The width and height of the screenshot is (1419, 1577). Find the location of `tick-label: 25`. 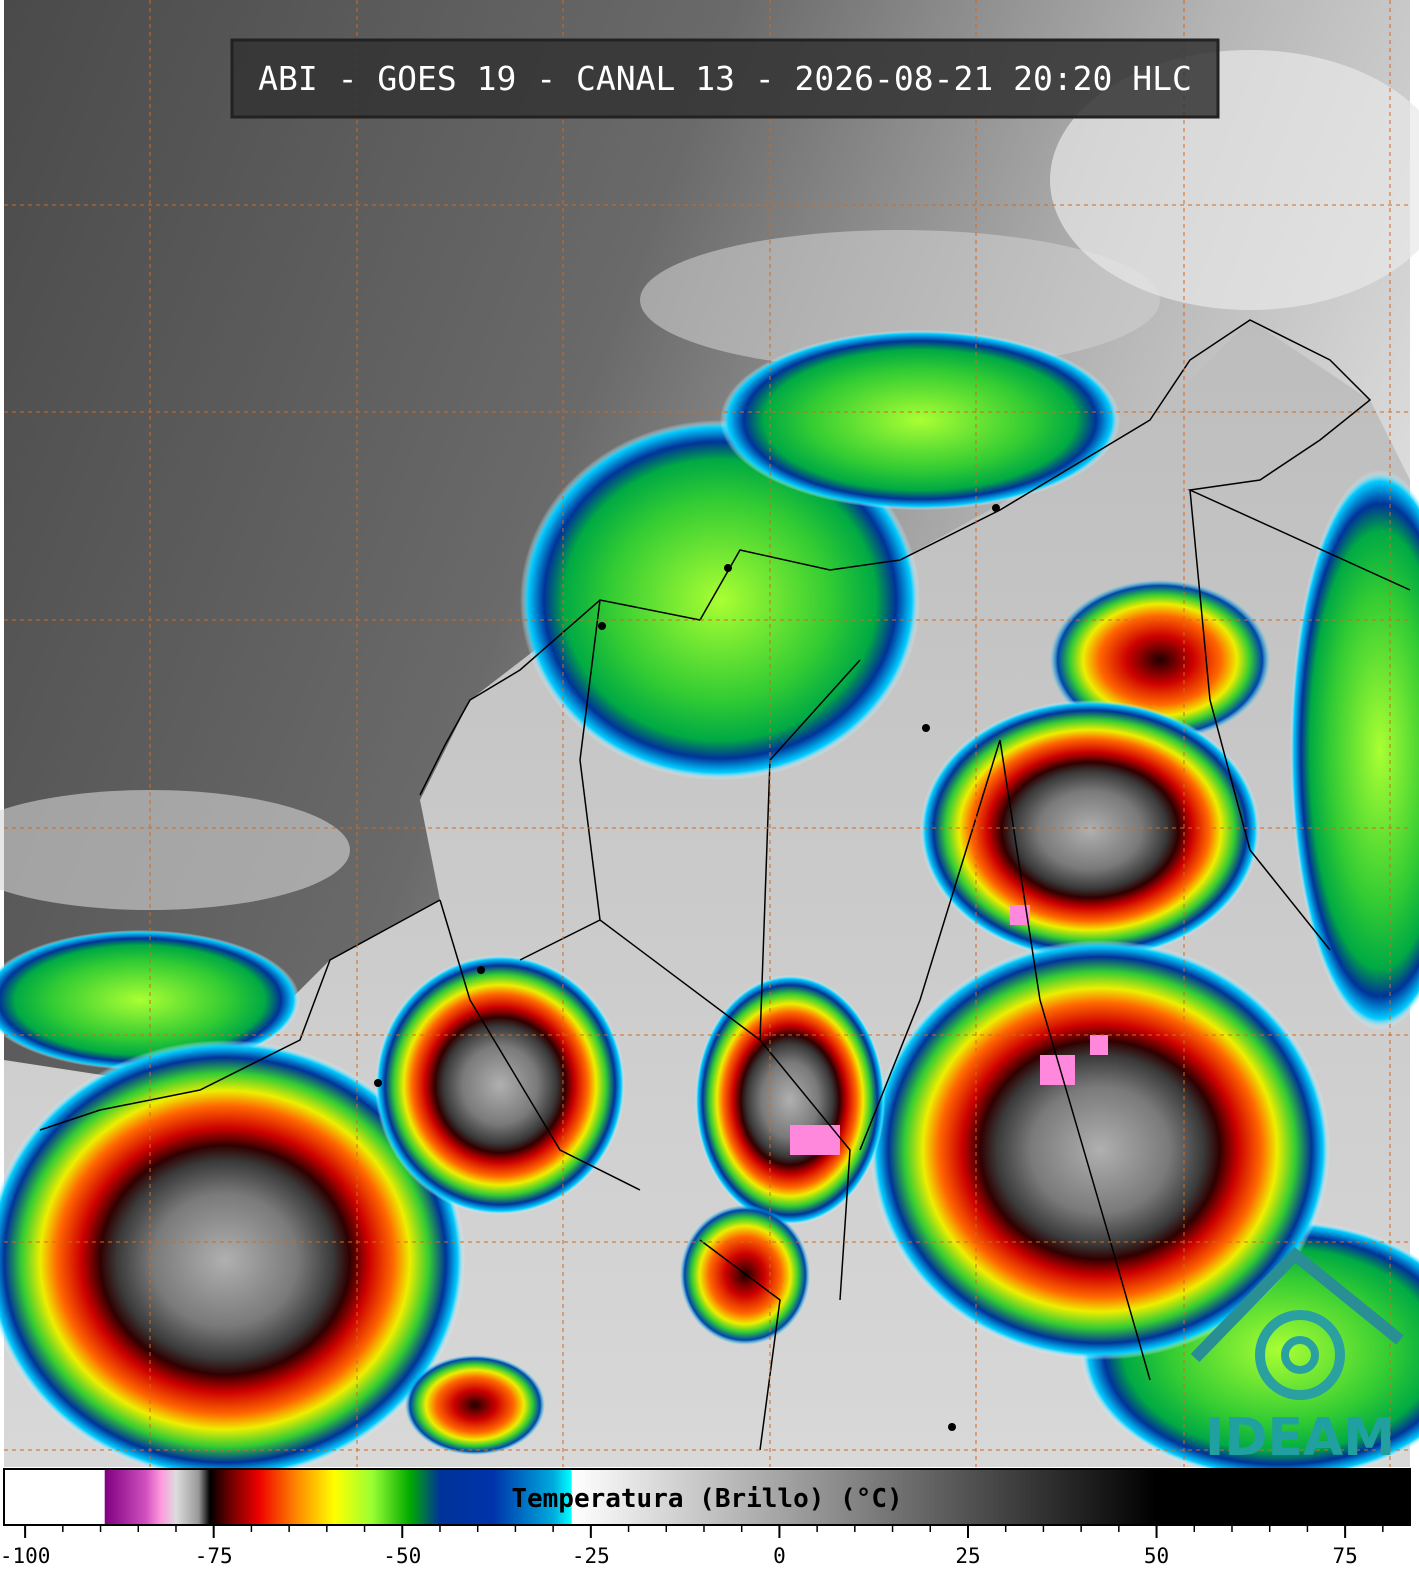

tick-label: 25 is located at coordinates (967, 1556).